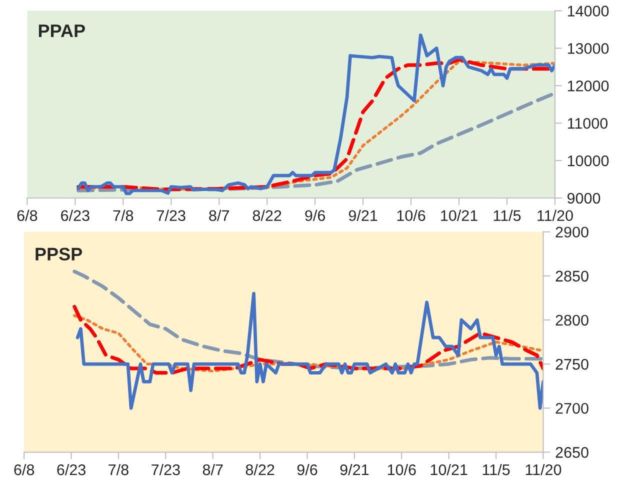  I want to click on y-tick-label: 2750, so click(572, 364).